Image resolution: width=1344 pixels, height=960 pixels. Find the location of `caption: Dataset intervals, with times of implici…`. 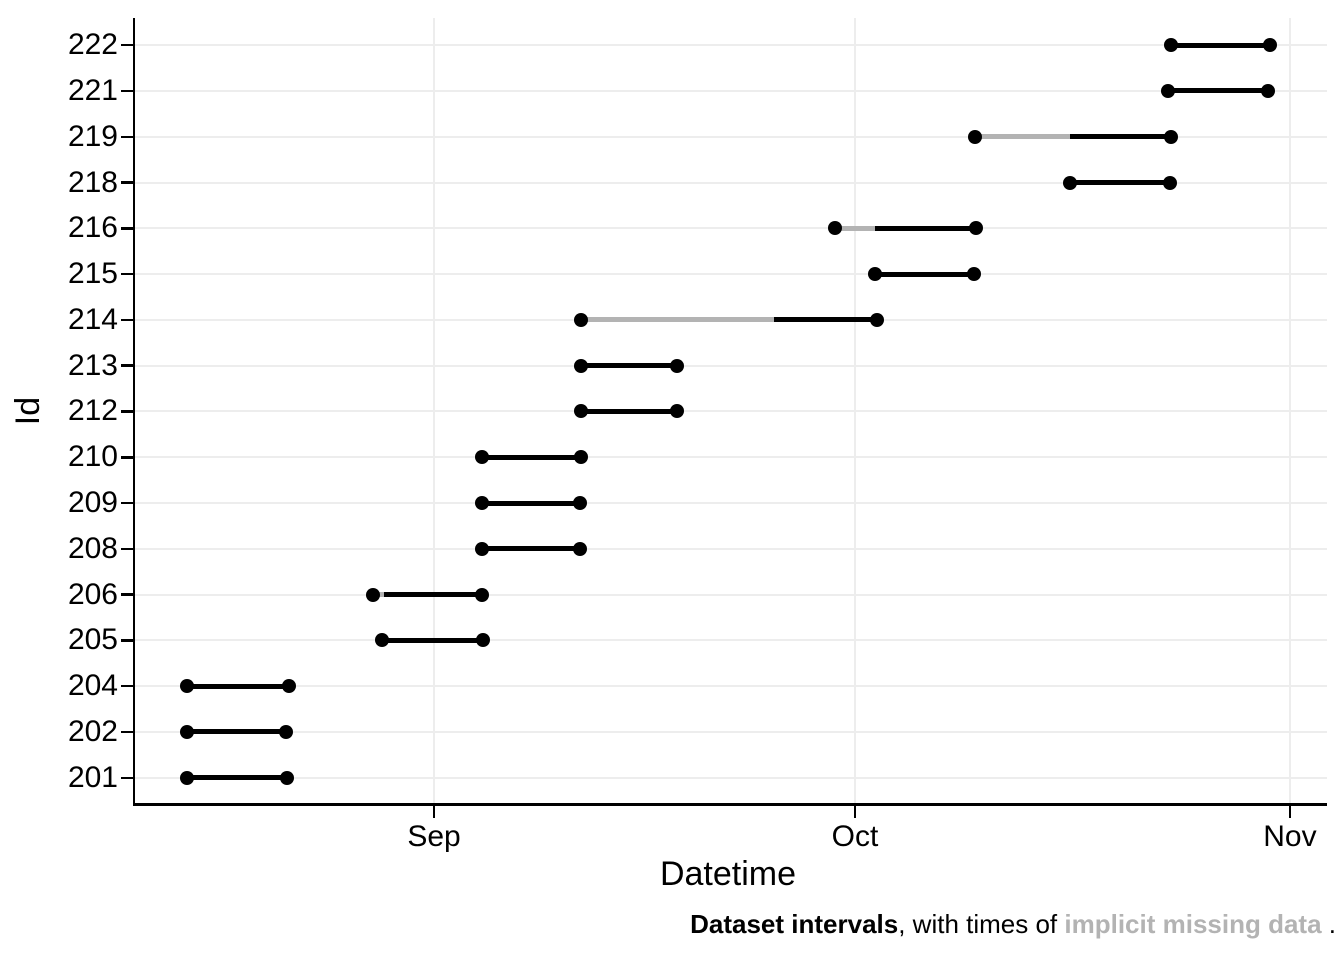

caption: Dataset intervals, with times of implici… is located at coordinates (736, 924).